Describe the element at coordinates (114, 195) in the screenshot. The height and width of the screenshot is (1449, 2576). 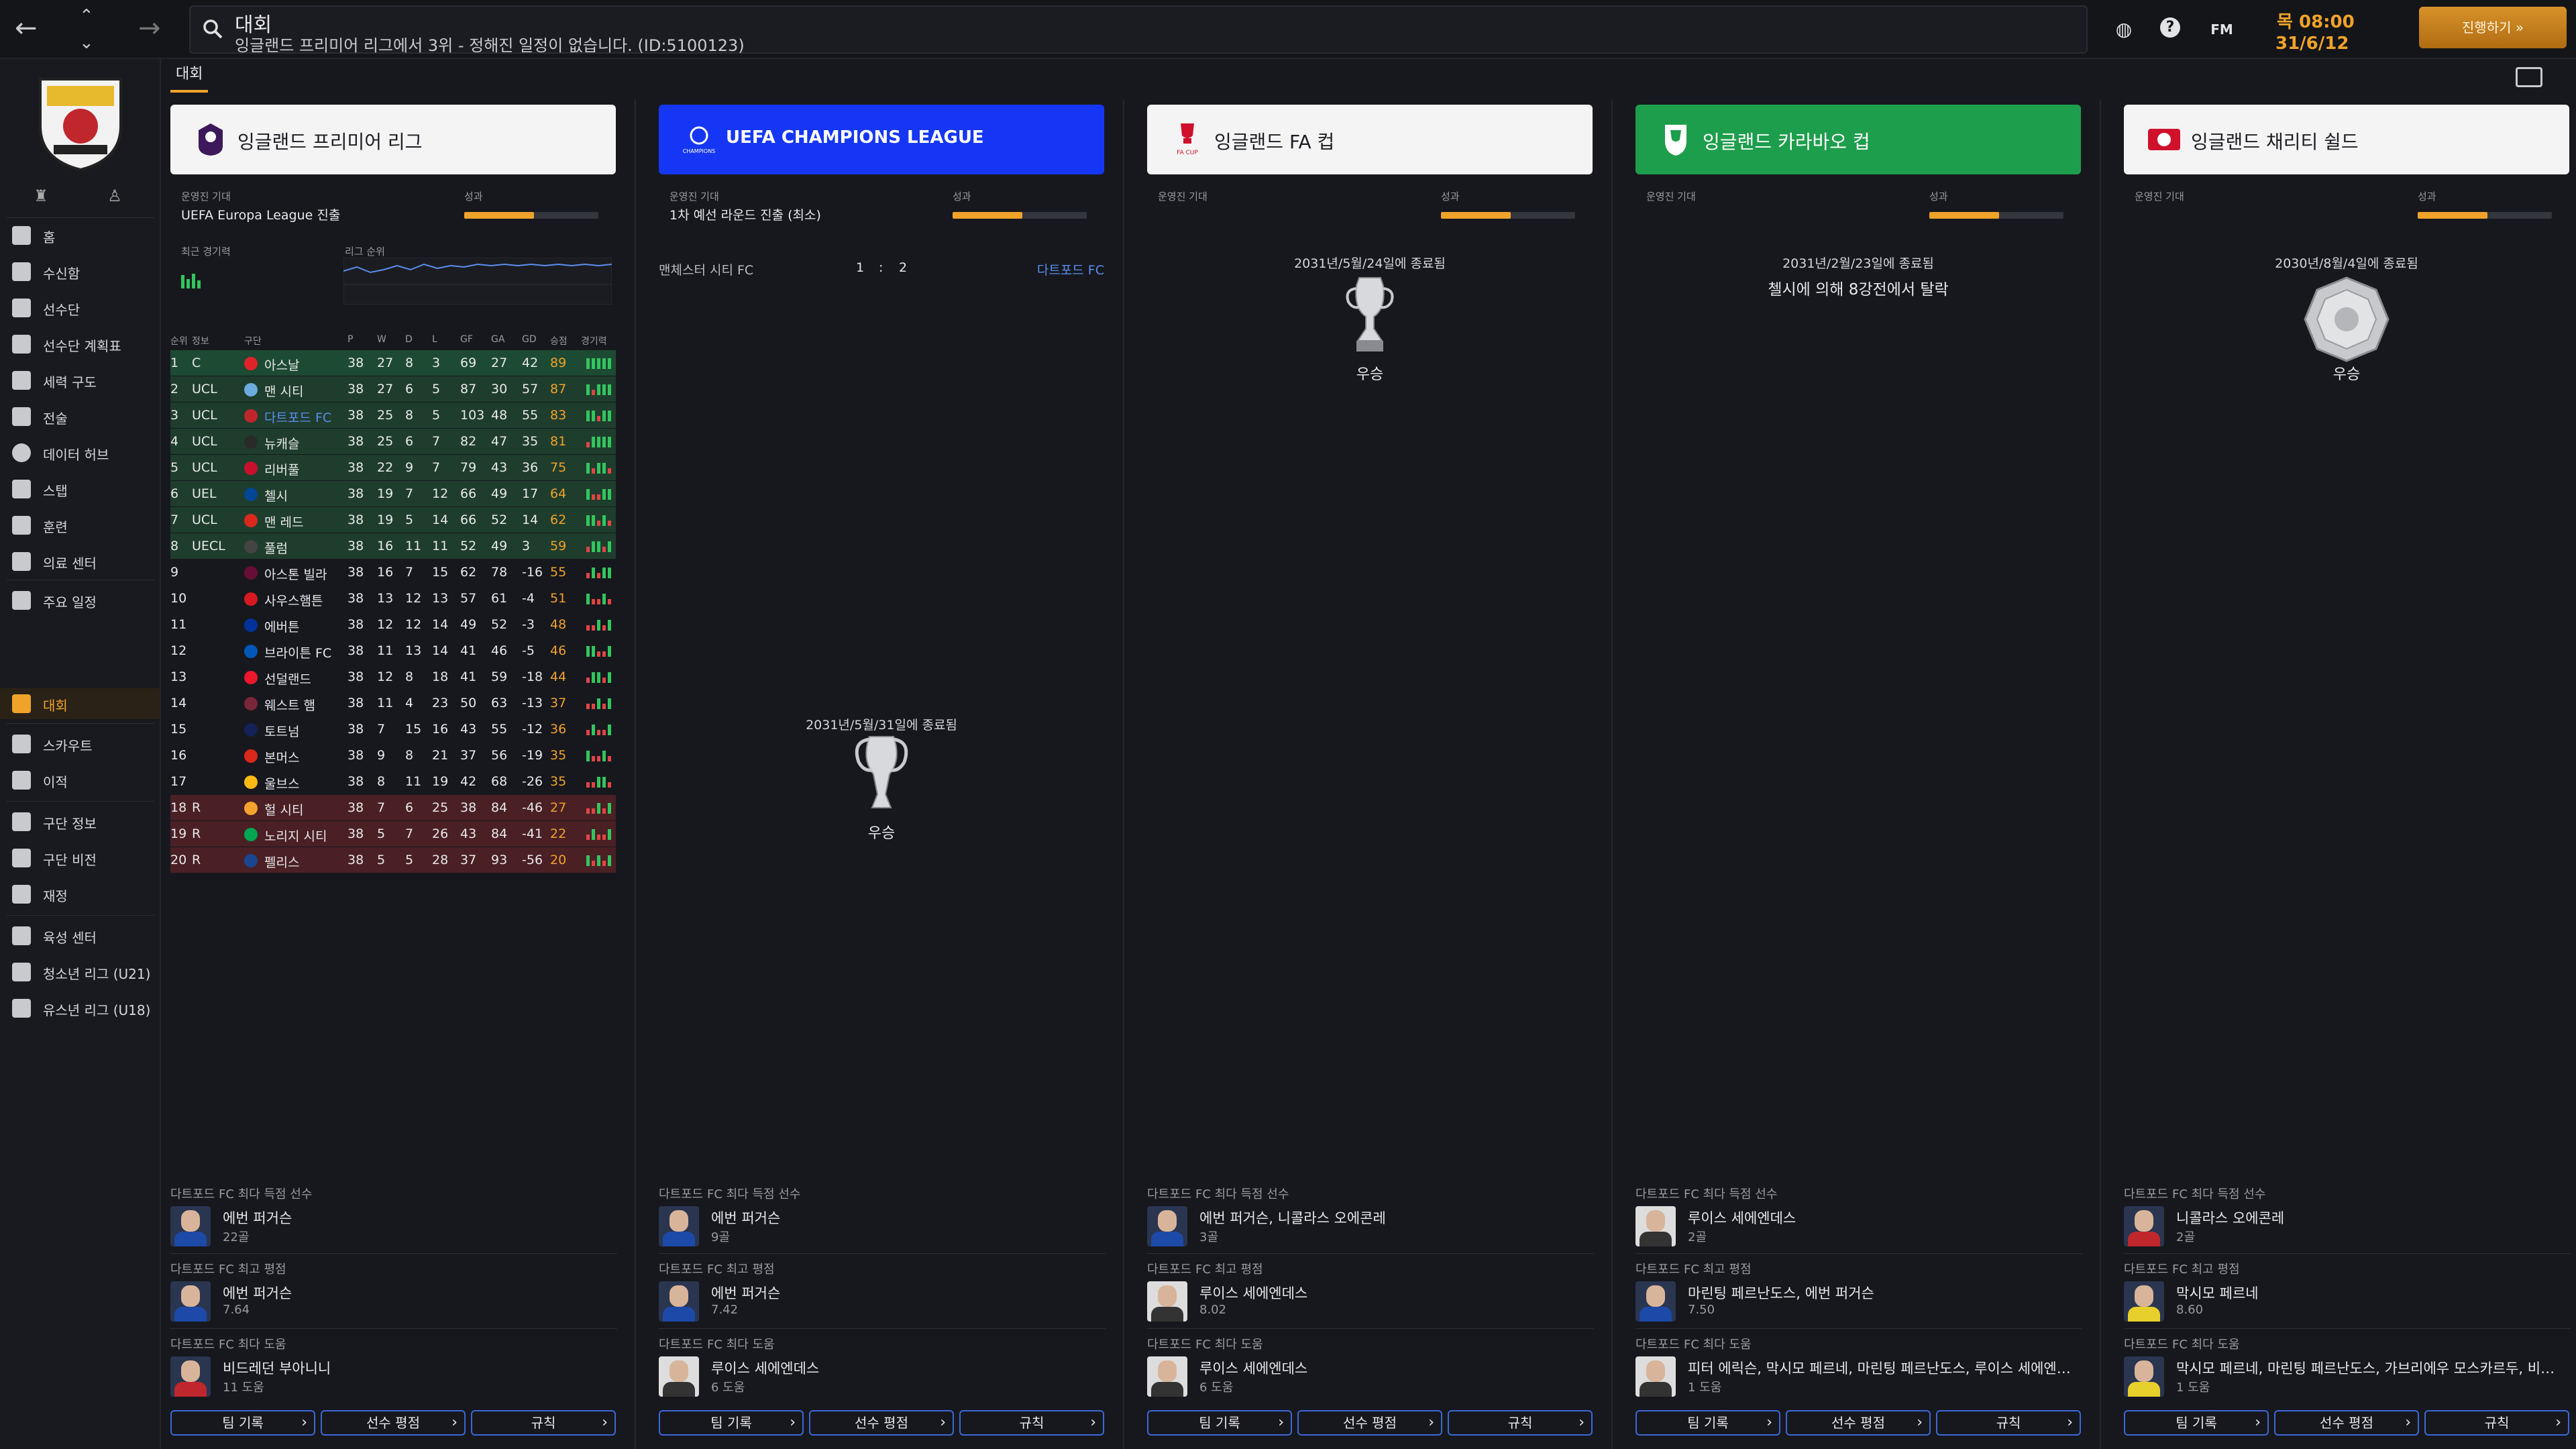
I see `person-small-icon: ♙` at that location.